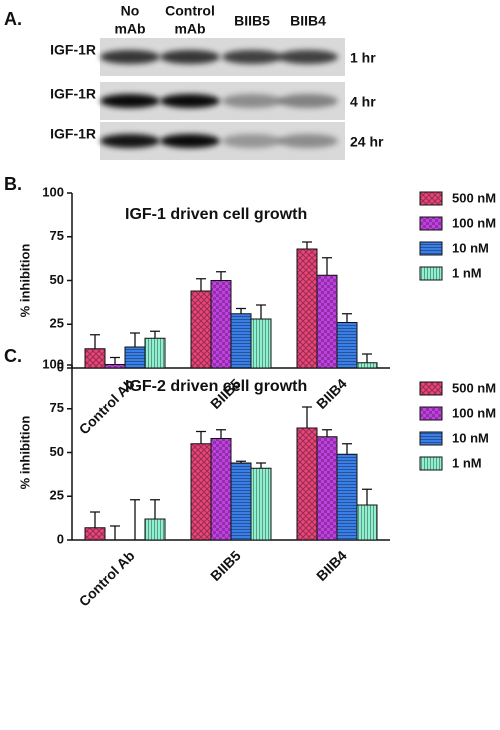 The image size is (500, 730). Describe the element at coordinates (363, 102) in the screenshot. I see `time-label: 4 hr` at that location.